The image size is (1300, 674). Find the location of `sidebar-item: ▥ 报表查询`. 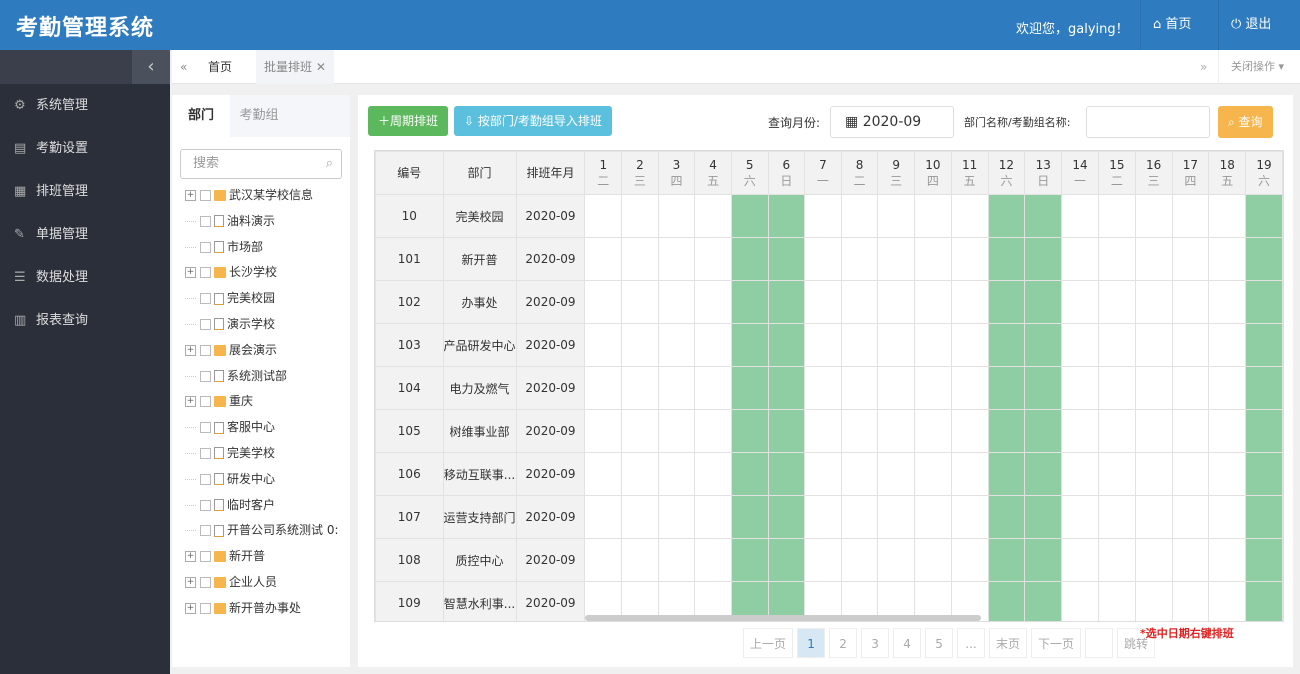

sidebar-item: ▥ 报表查询 is located at coordinates (85, 320).